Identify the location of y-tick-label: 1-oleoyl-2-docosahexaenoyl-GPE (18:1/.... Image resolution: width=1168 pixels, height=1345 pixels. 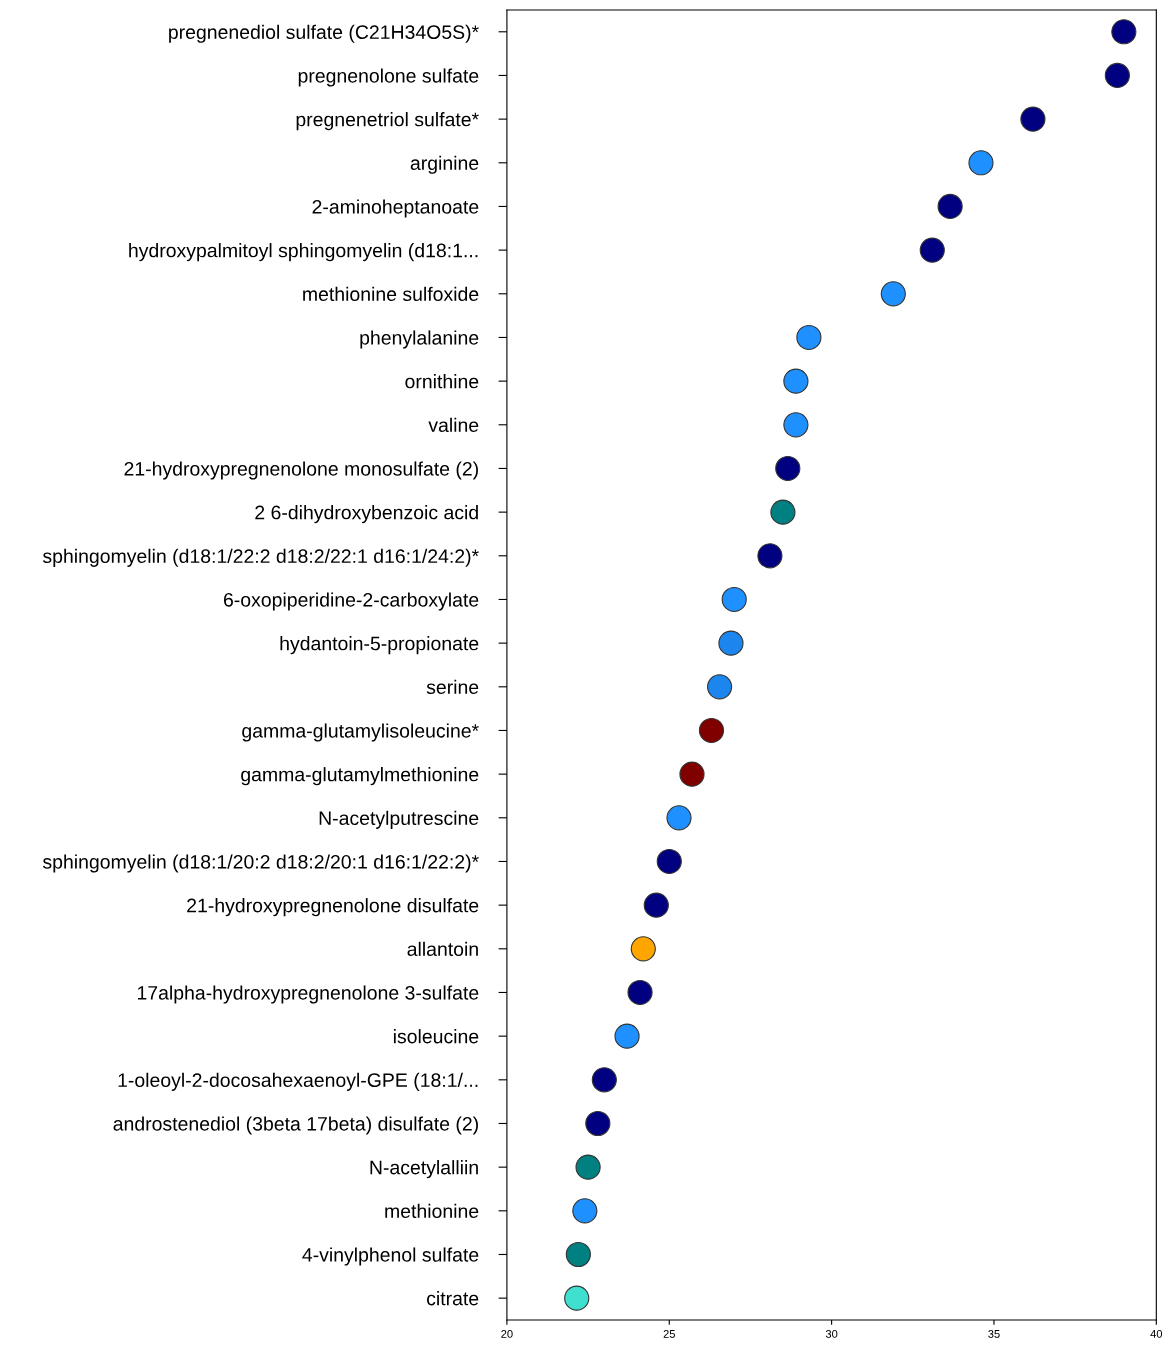
(298, 1081).